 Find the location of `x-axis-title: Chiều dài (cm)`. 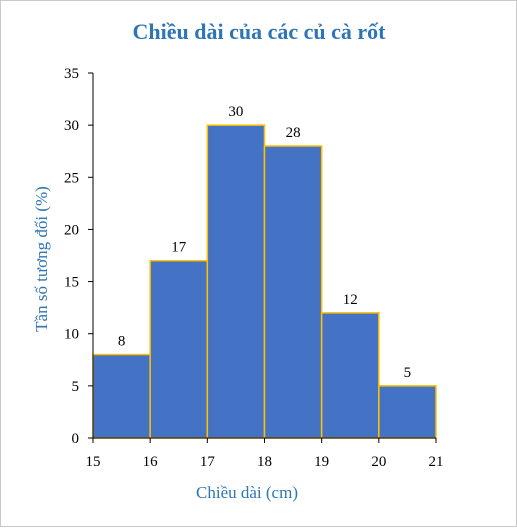

x-axis-title: Chiều dài (cm) is located at coordinates (247, 492).